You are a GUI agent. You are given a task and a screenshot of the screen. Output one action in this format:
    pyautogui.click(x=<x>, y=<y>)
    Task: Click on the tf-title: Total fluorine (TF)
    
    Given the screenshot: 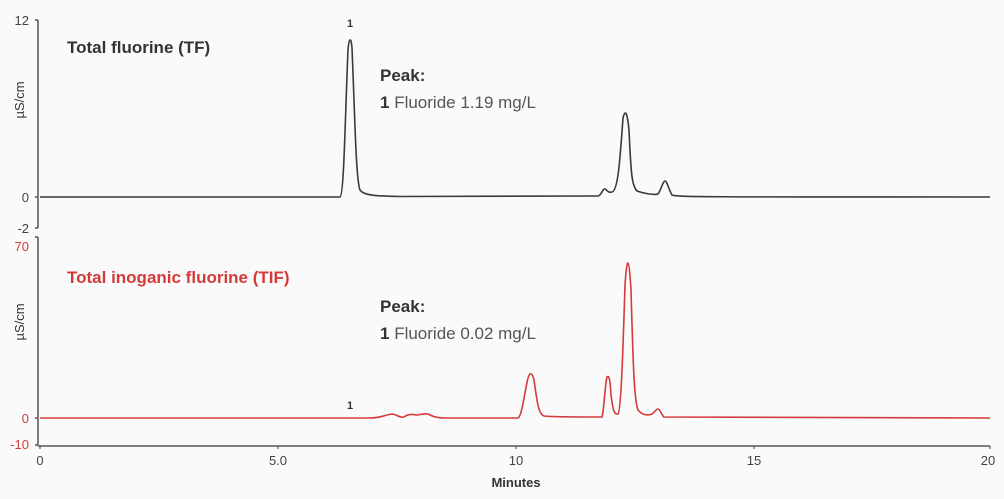 What is the action you would take?
    pyautogui.click(x=138, y=47)
    